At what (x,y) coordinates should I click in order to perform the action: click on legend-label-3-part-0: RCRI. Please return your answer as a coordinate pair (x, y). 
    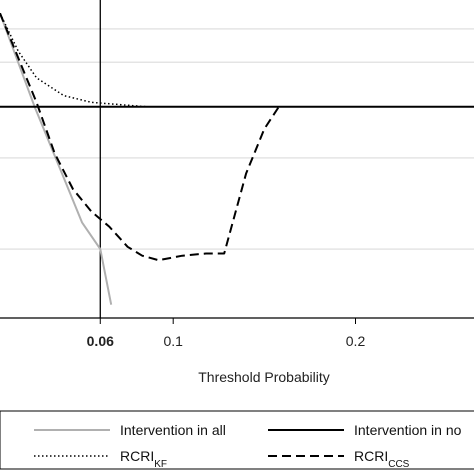
    Looking at the image, I should click on (371, 456).